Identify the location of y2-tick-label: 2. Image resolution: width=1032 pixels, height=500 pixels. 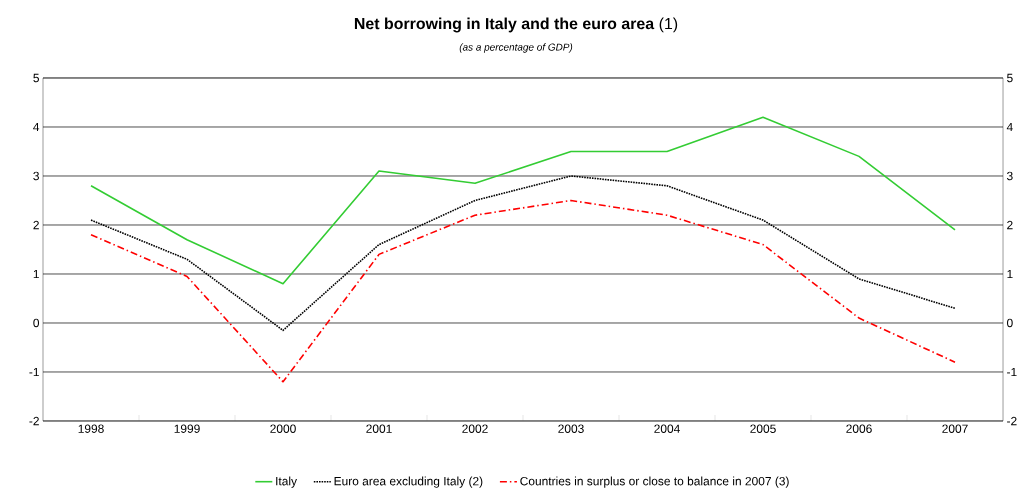
(1010, 225).